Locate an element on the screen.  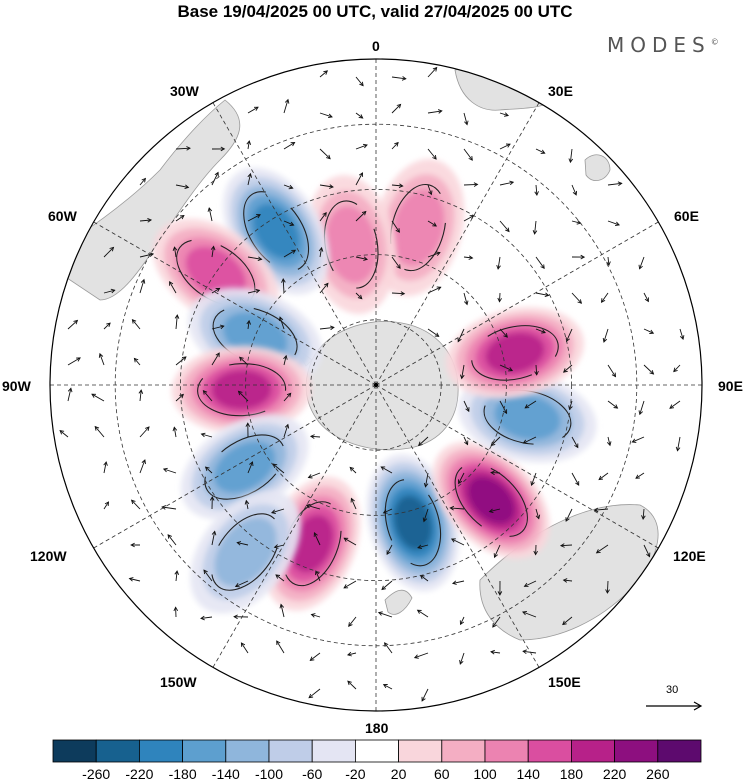
lon-label-90e: 90E is located at coordinates (730, 386).